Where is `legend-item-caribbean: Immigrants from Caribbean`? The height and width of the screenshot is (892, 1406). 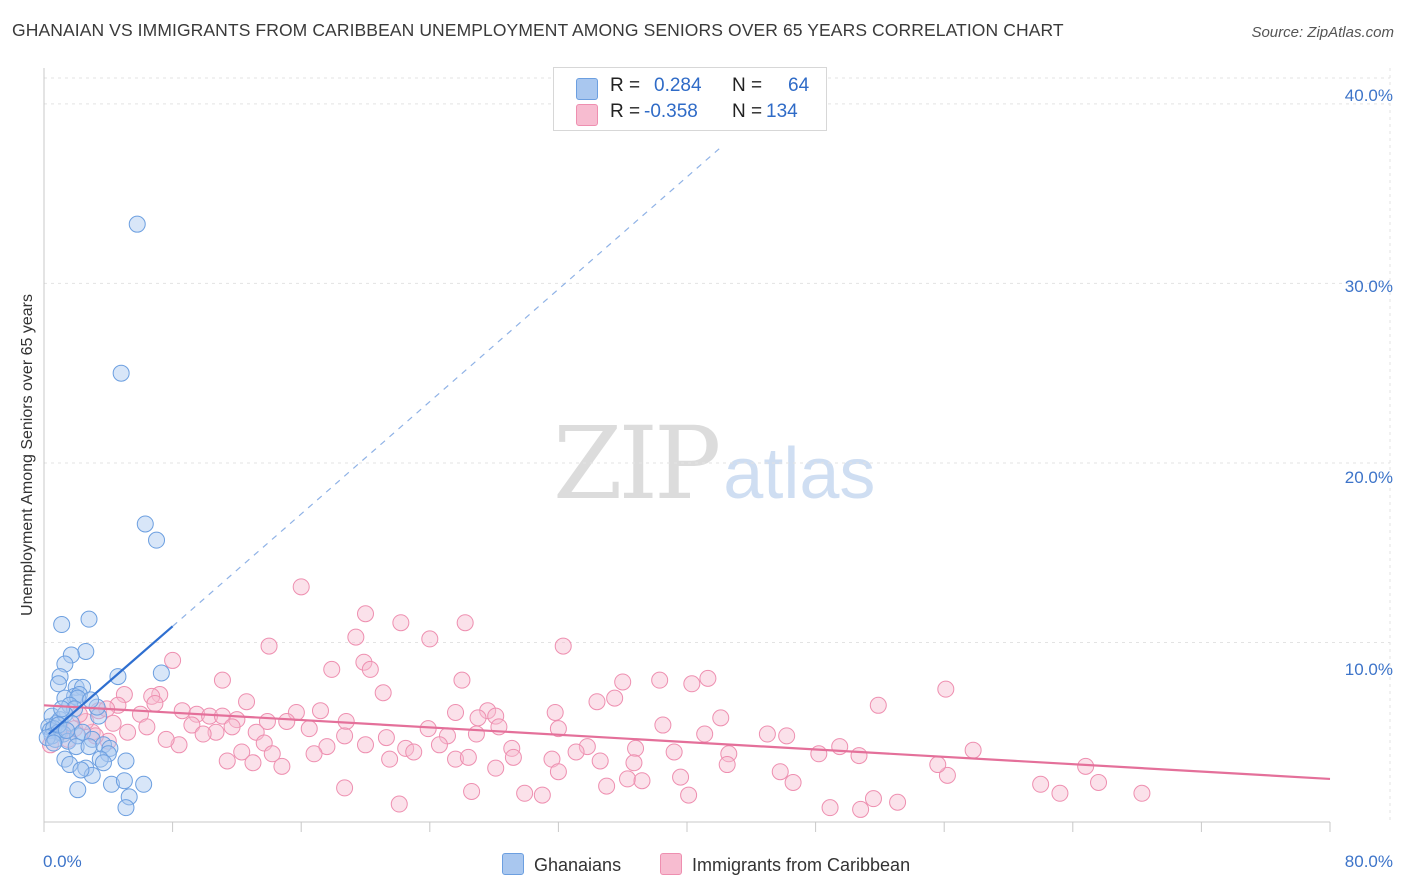 legend-item-caribbean: Immigrants from Caribbean is located at coordinates (785, 864).